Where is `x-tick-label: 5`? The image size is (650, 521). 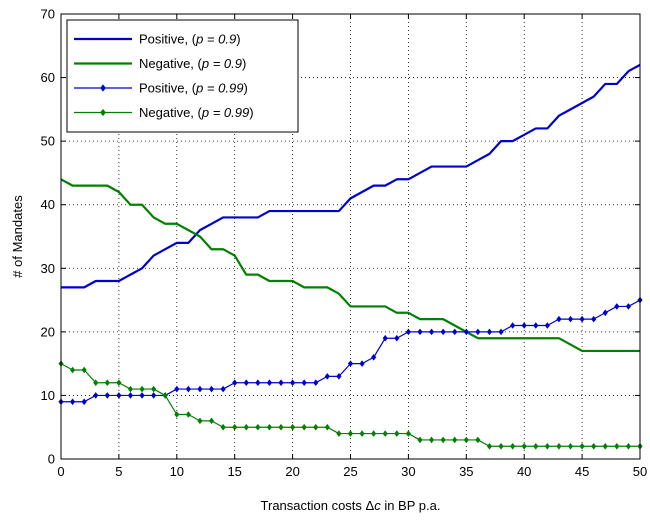
x-tick-label: 5 is located at coordinates (118, 471).